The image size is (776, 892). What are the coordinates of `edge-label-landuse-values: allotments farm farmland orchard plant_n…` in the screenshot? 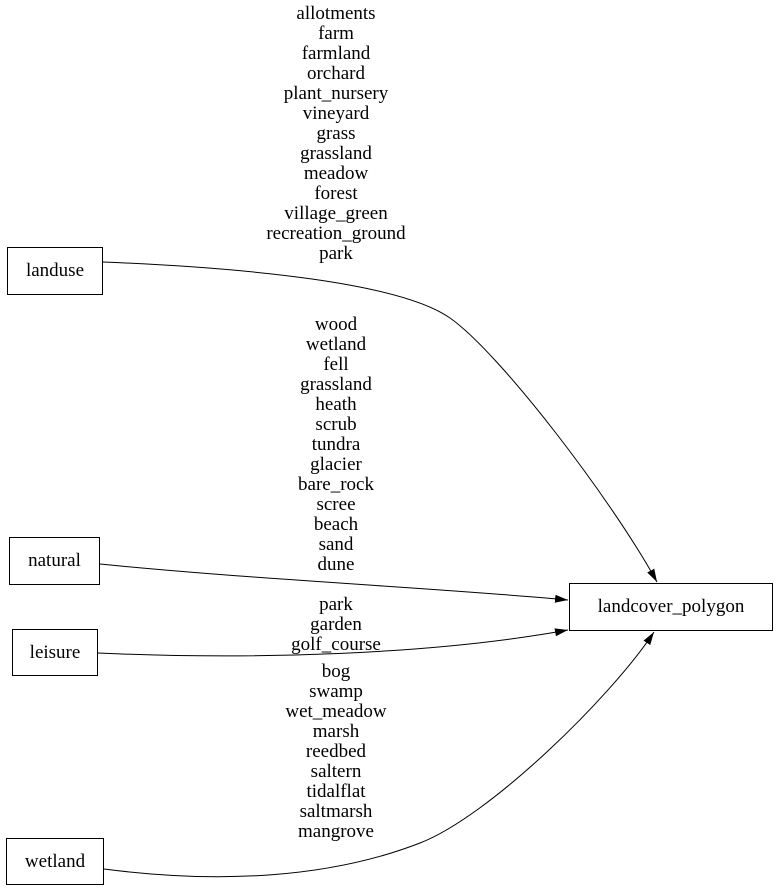 It's located at (336, 133).